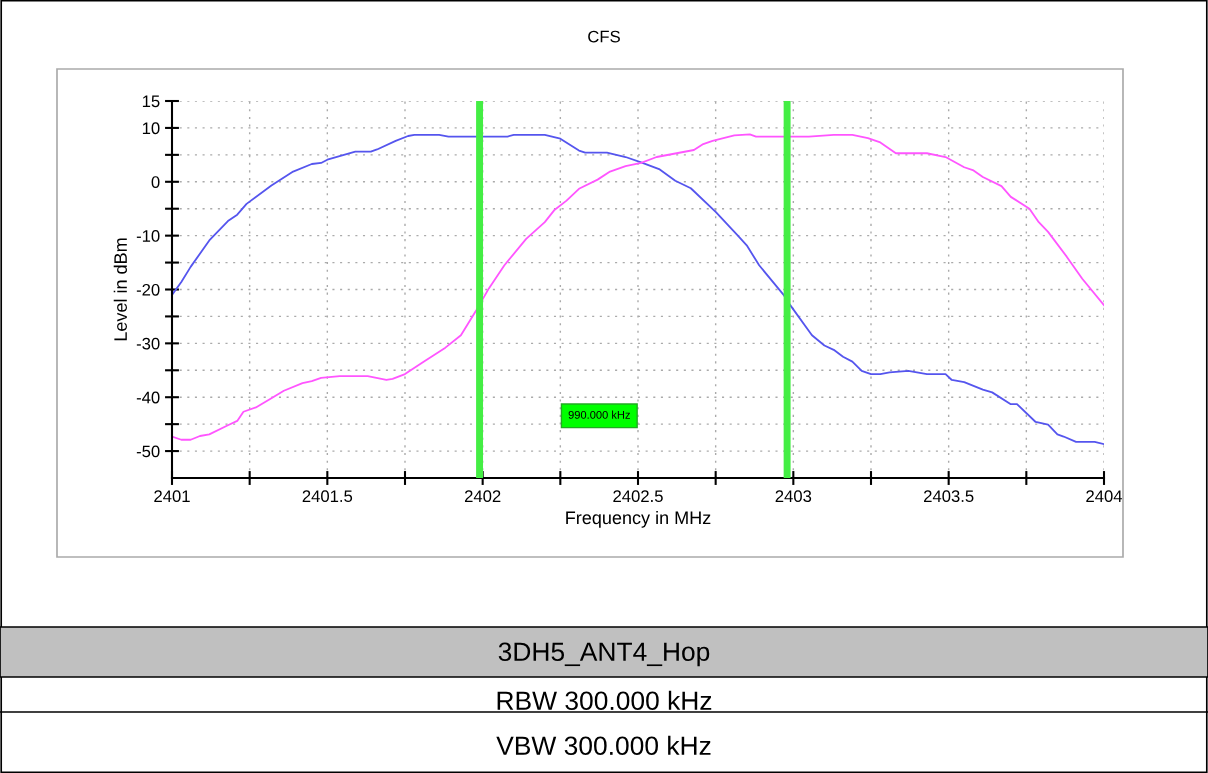 This screenshot has height=773, width=1208. Describe the element at coordinates (148, 289) in the screenshot. I see `y-tick-label: -20` at that location.